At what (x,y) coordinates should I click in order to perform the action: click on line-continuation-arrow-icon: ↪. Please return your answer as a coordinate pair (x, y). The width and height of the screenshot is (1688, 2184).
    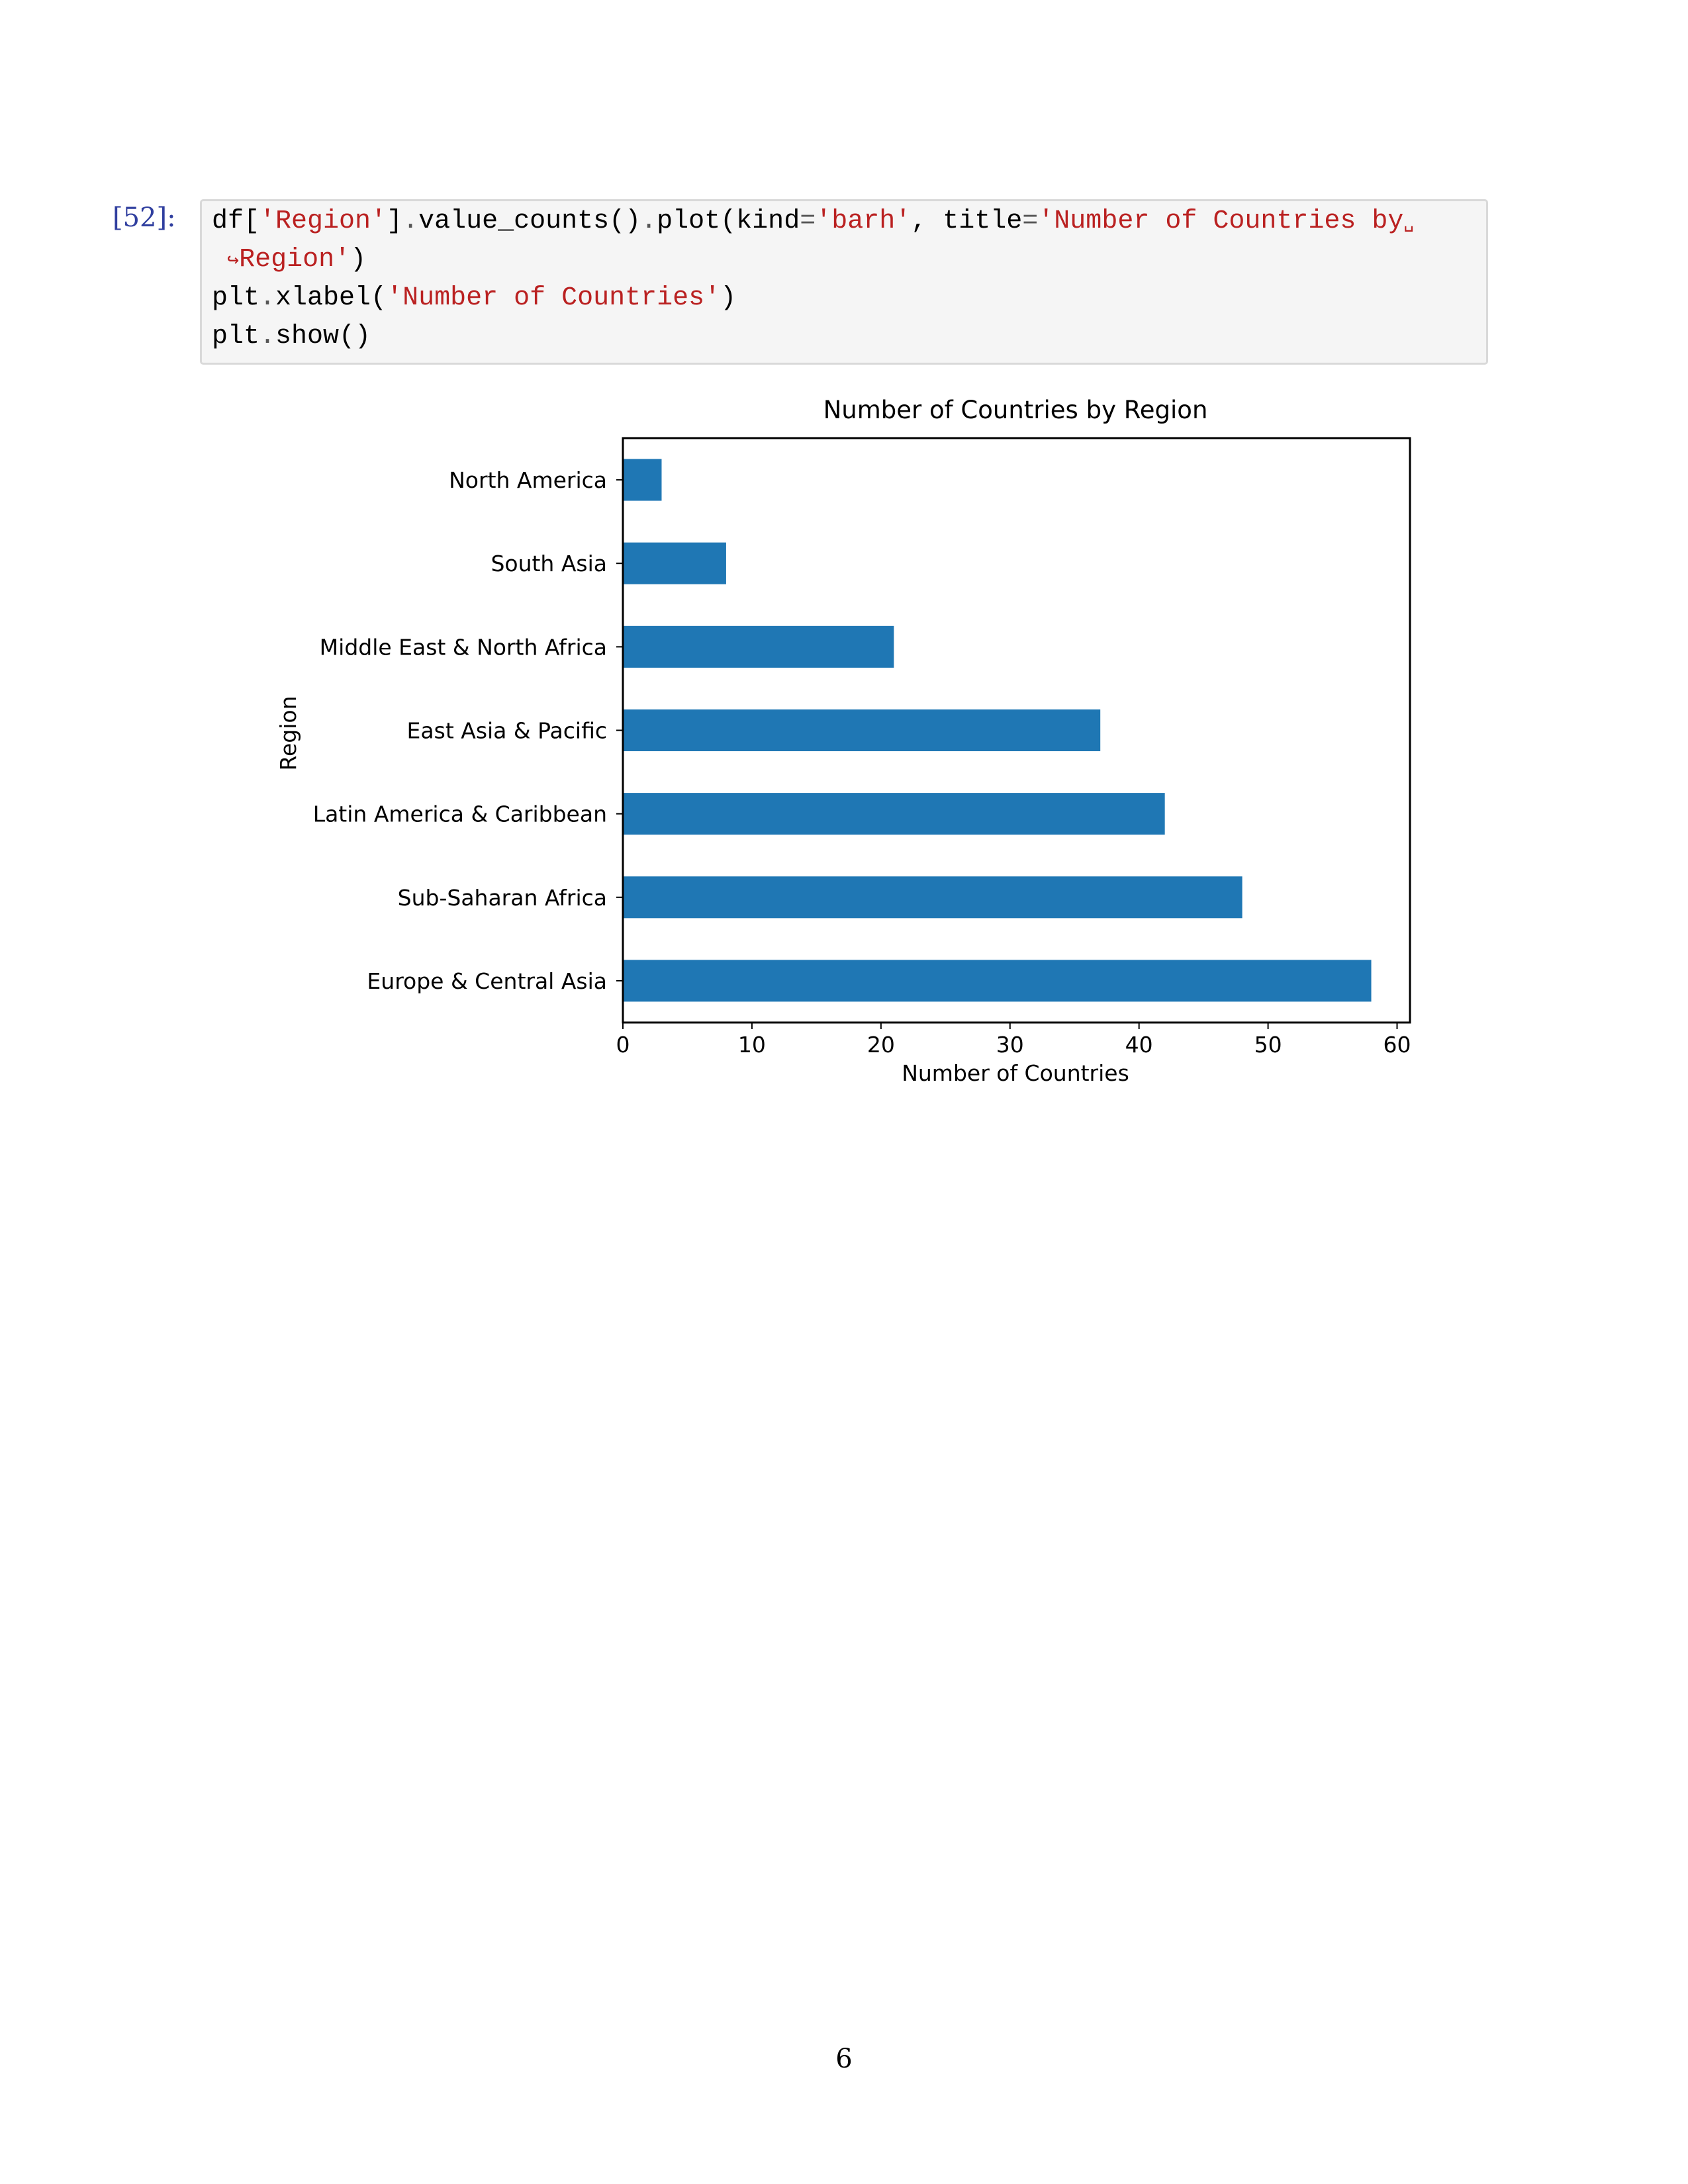
    Looking at the image, I should click on (233, 261).